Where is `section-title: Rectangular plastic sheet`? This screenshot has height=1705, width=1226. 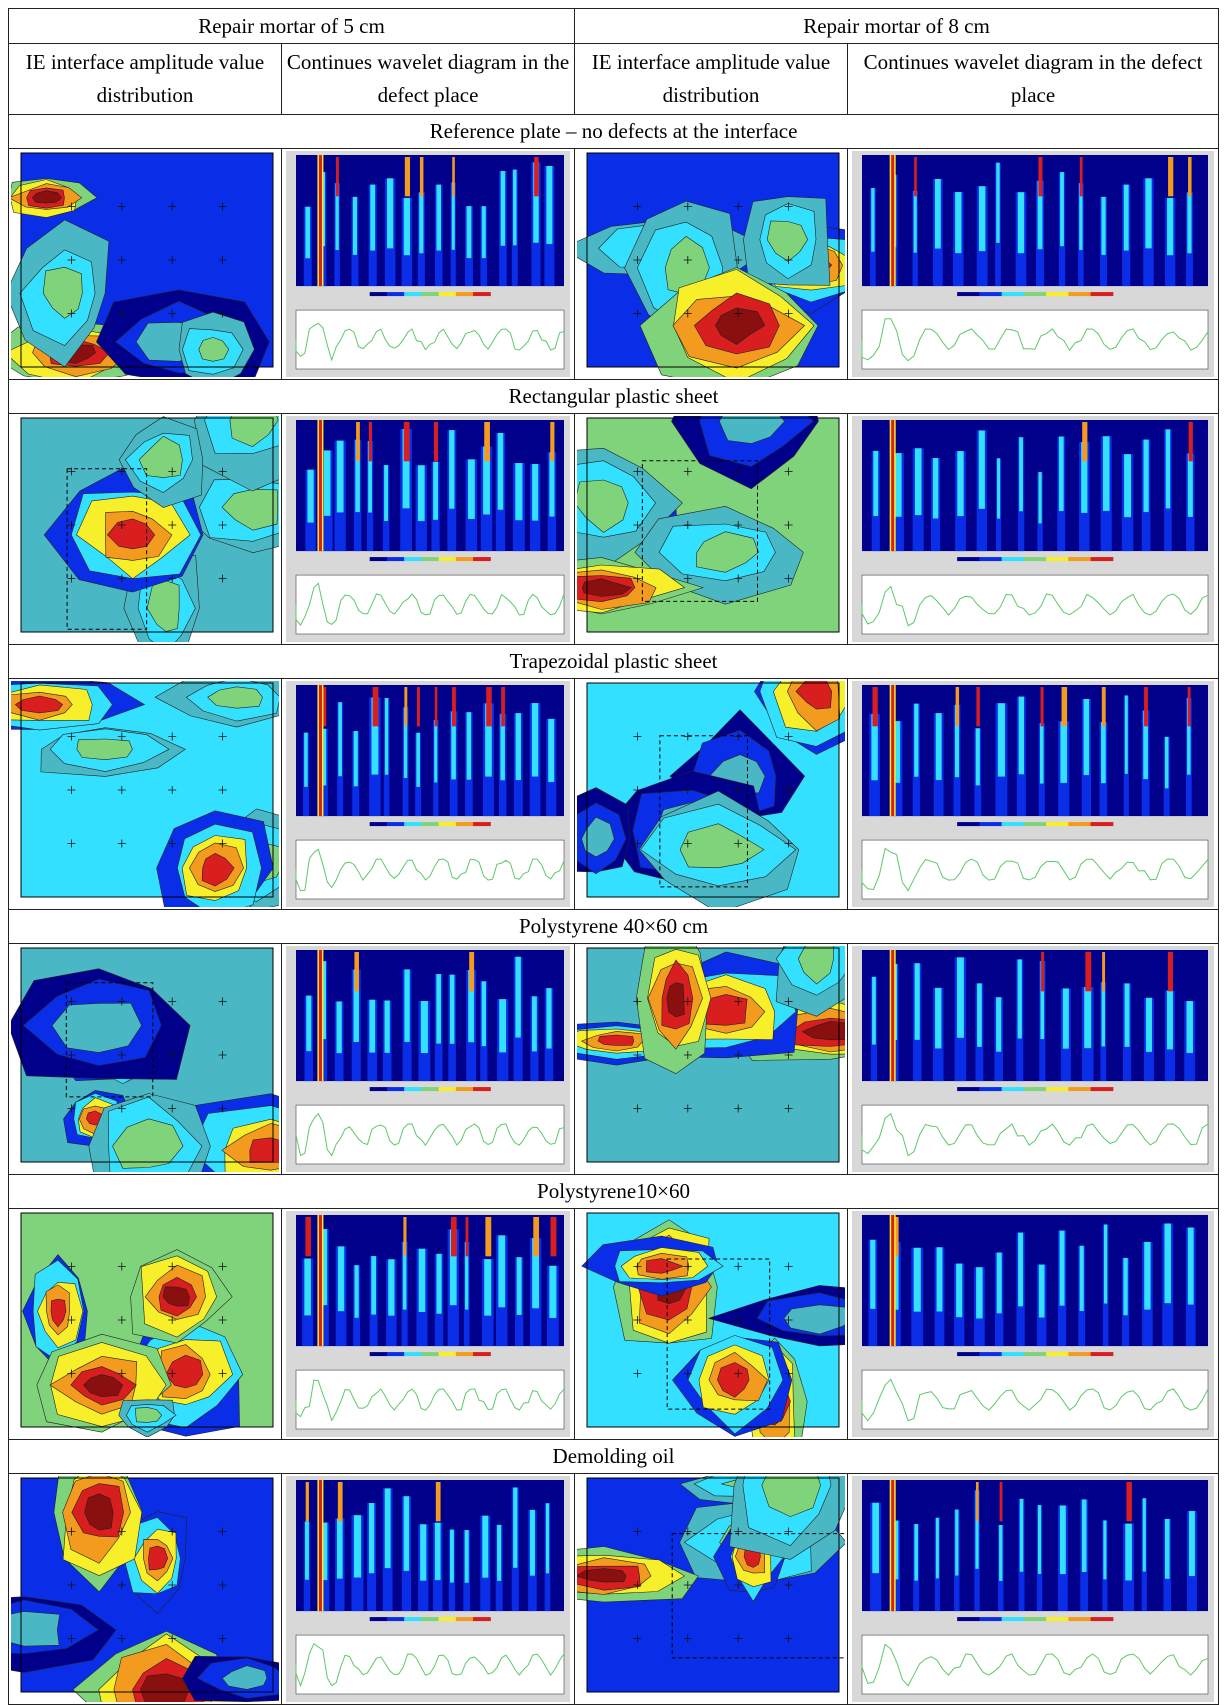 section-title: Rectangular plastic sheet is located at coordinates (613, 396).